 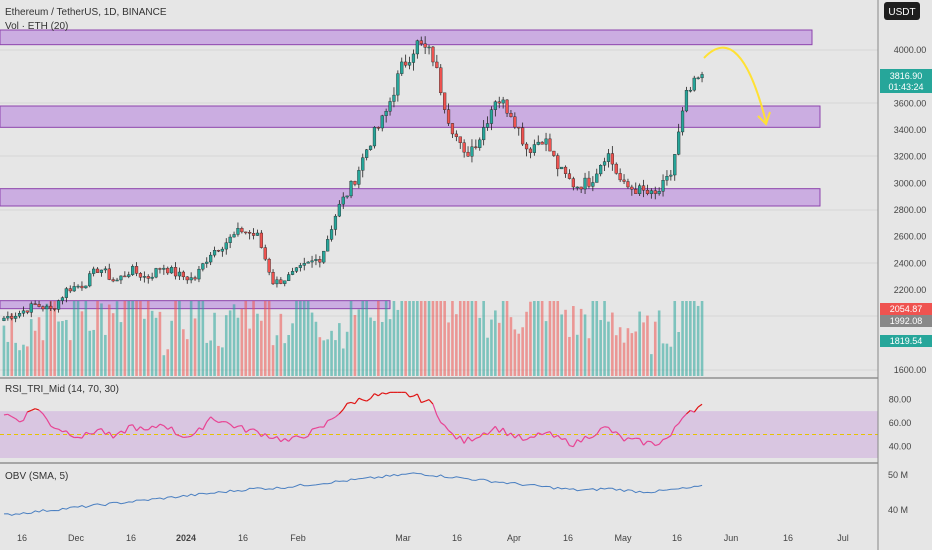 What do you see at coordinates (195, 305) in the screenshot?
I see `price-zone` at bounding box center [195, 305].